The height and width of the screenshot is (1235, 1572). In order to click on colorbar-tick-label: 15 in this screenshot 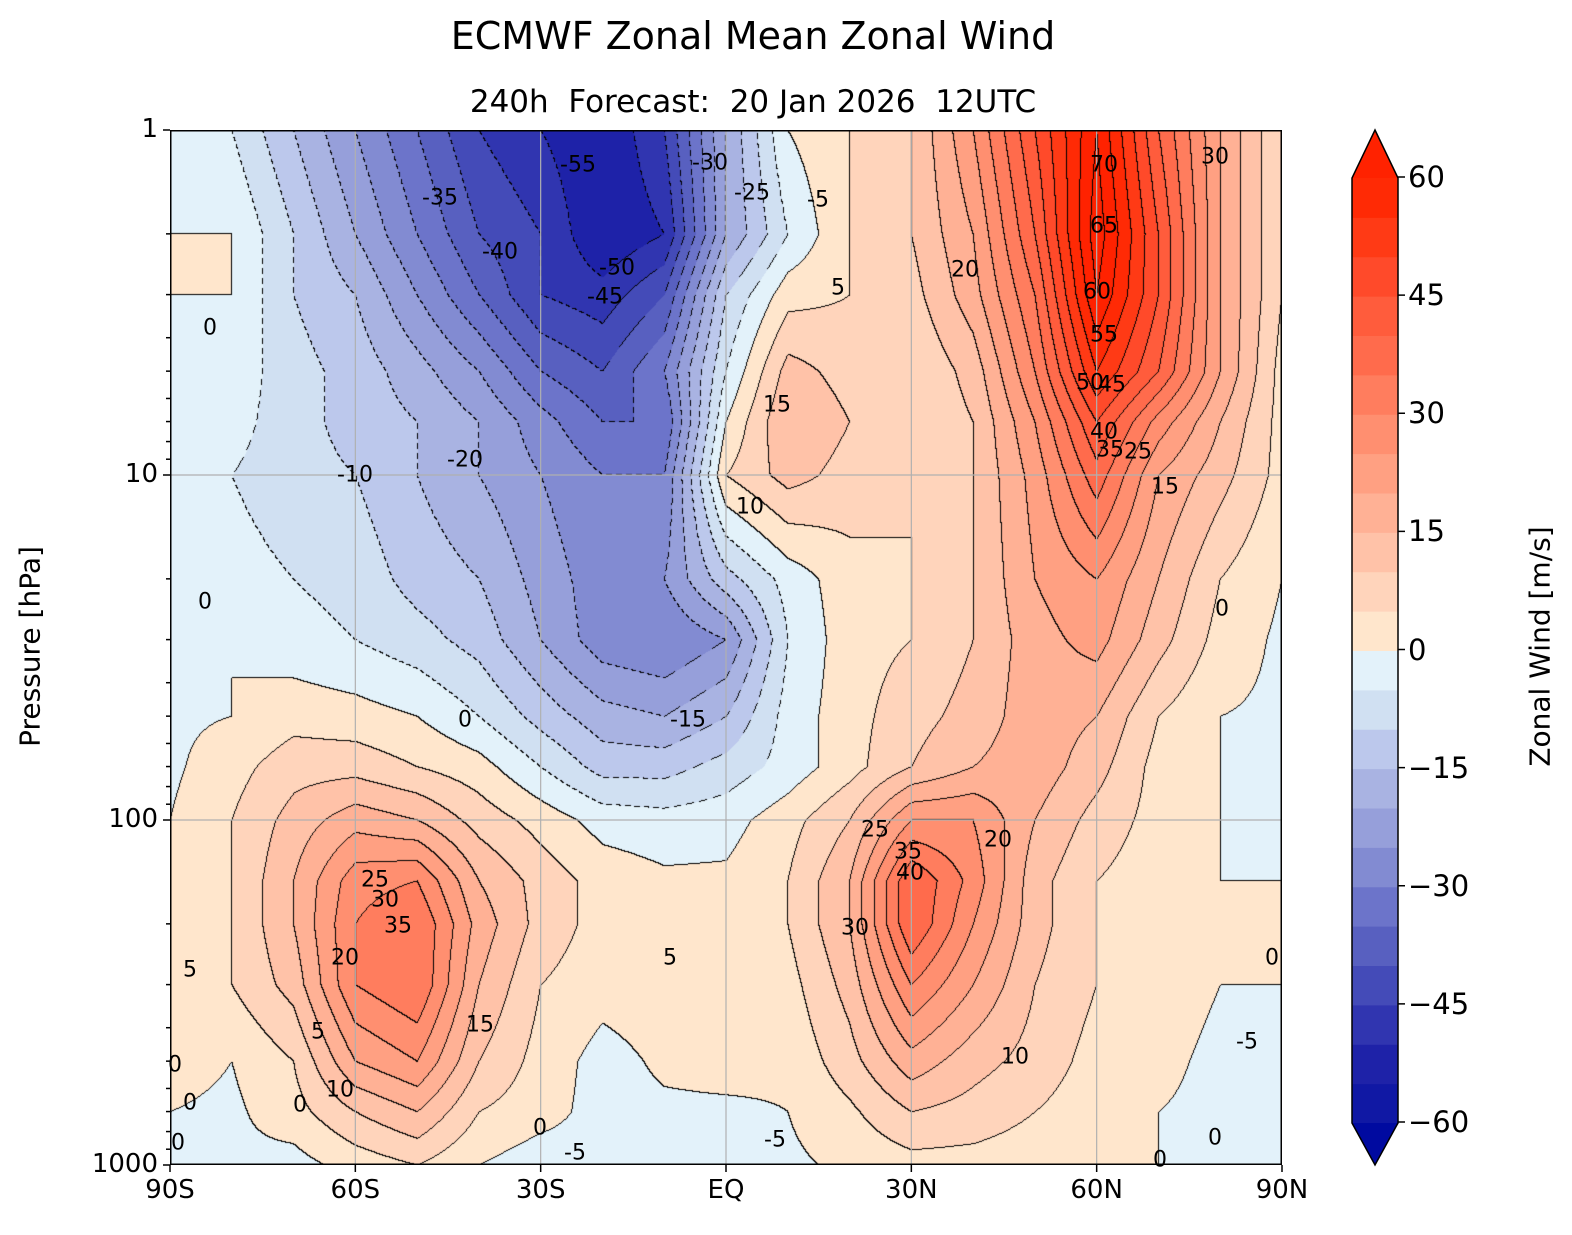, I will do `click(1426, 531)`.